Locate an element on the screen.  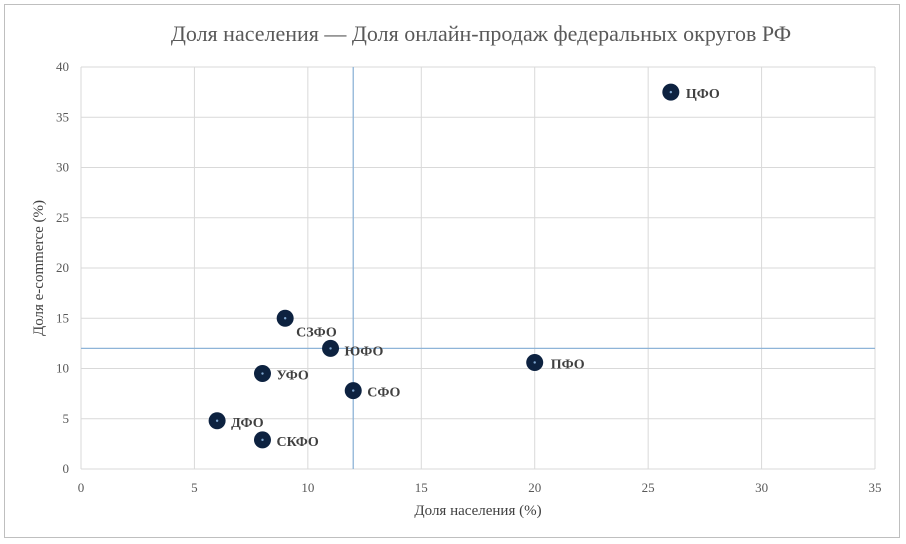
point-label: СЗФО is located at coordinates (316, 332).